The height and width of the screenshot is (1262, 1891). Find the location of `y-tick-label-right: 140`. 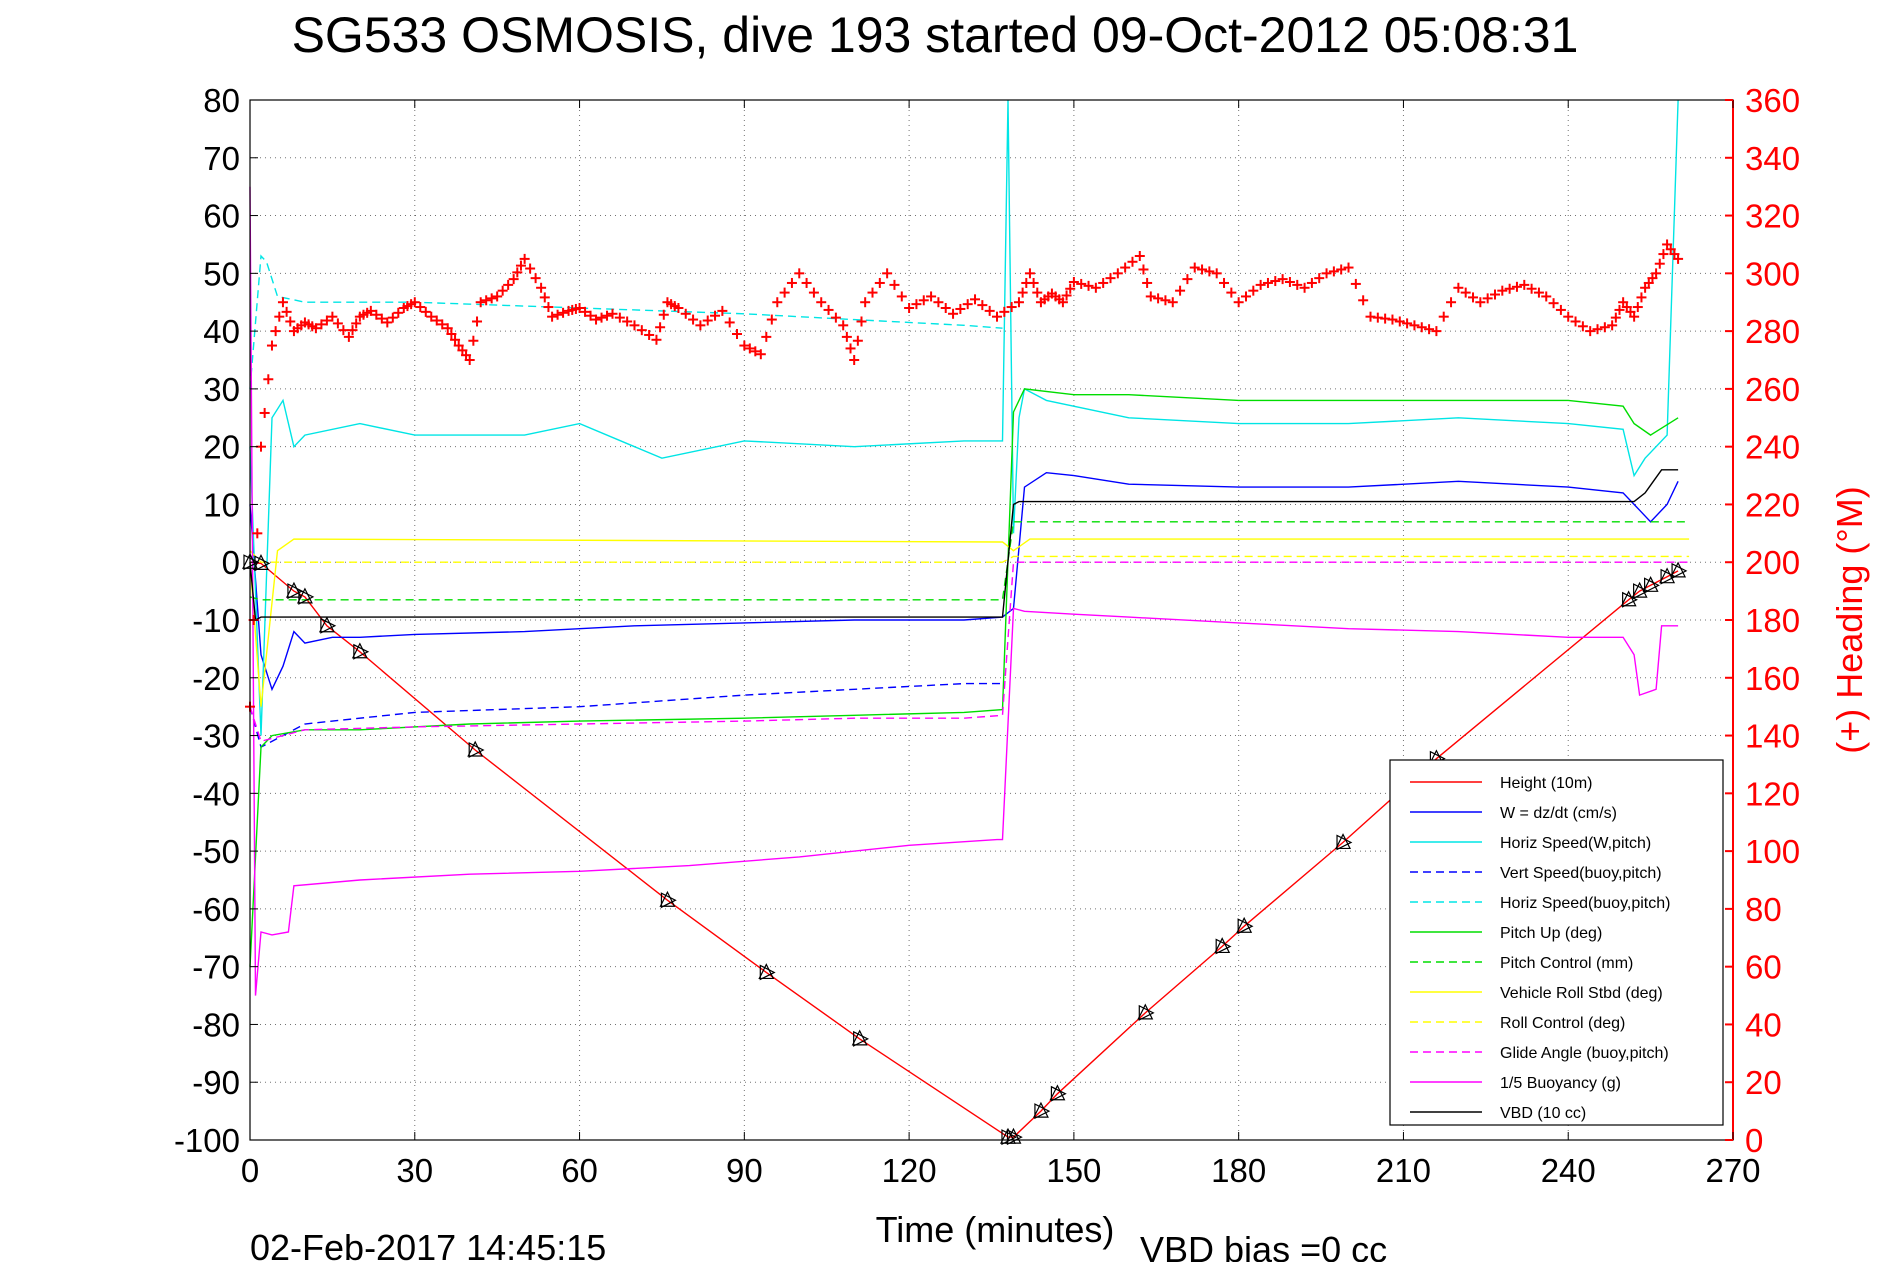

y-tick-label-right: 140 is located at coordinates (1772, 736).